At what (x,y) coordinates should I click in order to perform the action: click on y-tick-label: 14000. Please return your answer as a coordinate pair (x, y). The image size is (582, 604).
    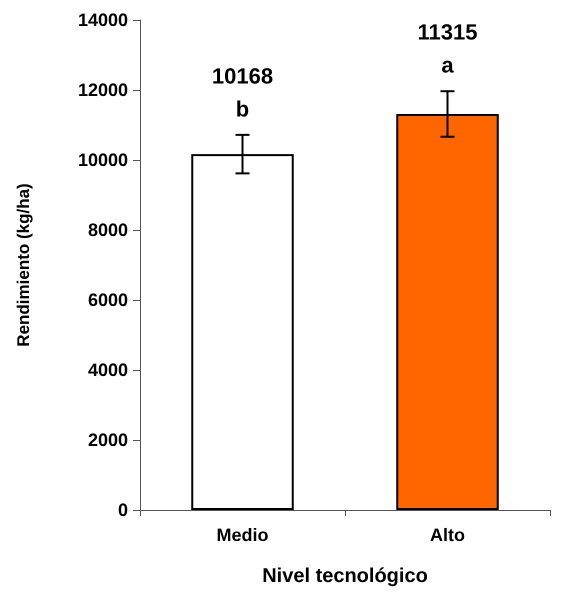
    Looking at the image, I should click on (103, 20).